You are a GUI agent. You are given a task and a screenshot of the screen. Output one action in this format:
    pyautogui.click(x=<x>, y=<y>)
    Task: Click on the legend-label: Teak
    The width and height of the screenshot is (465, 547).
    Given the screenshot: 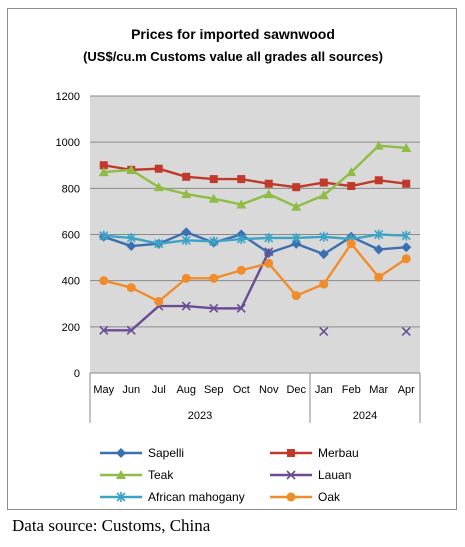 What is the action you would take?
    pyautogui.click(x=161, y=475)
    